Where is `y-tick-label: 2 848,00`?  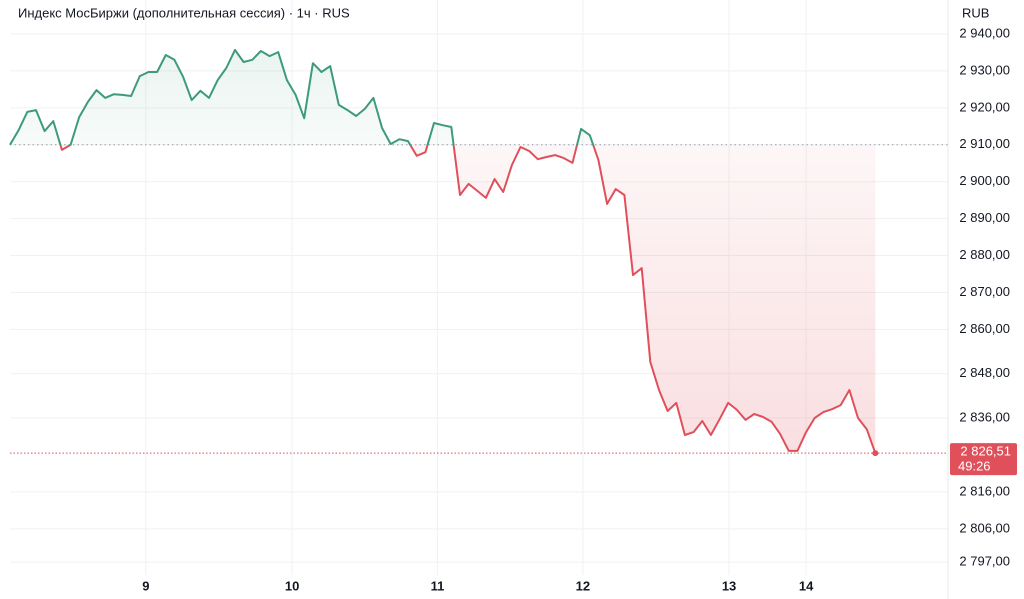 y-tick-label: 2 848,00 is located at coordinates (984, 372).